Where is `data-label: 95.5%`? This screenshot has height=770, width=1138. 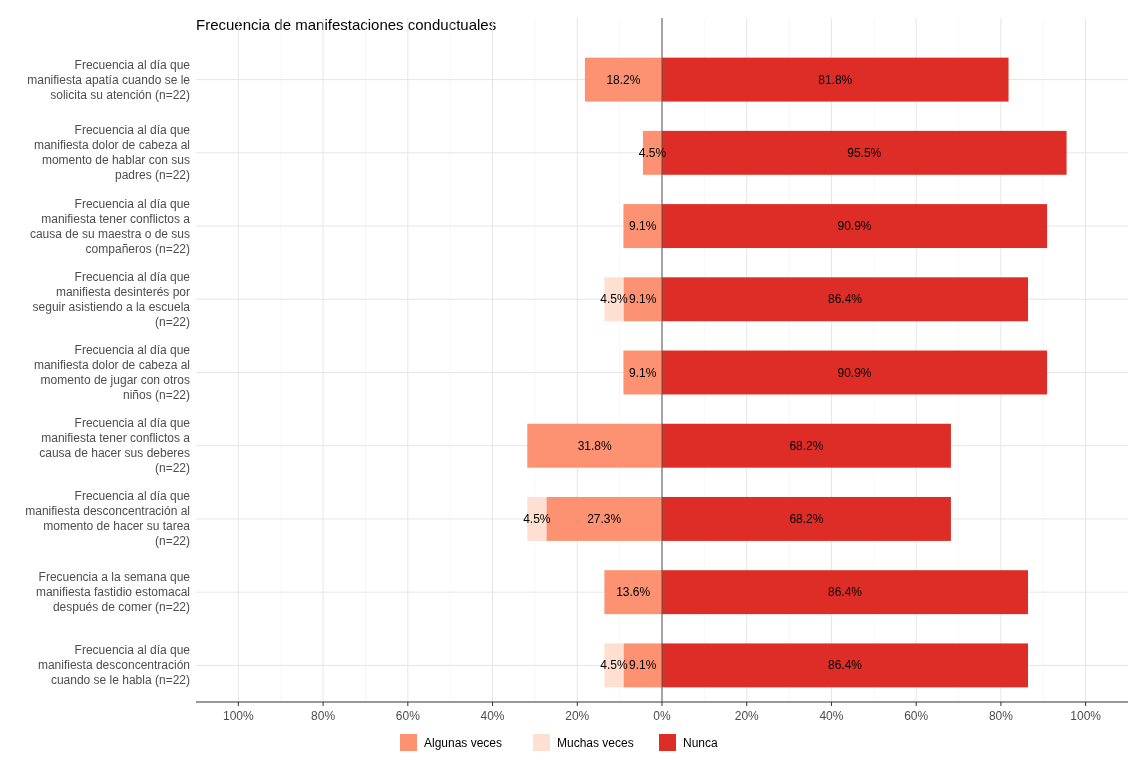 data-label: 95.5% is located at coordinates (864, 152).